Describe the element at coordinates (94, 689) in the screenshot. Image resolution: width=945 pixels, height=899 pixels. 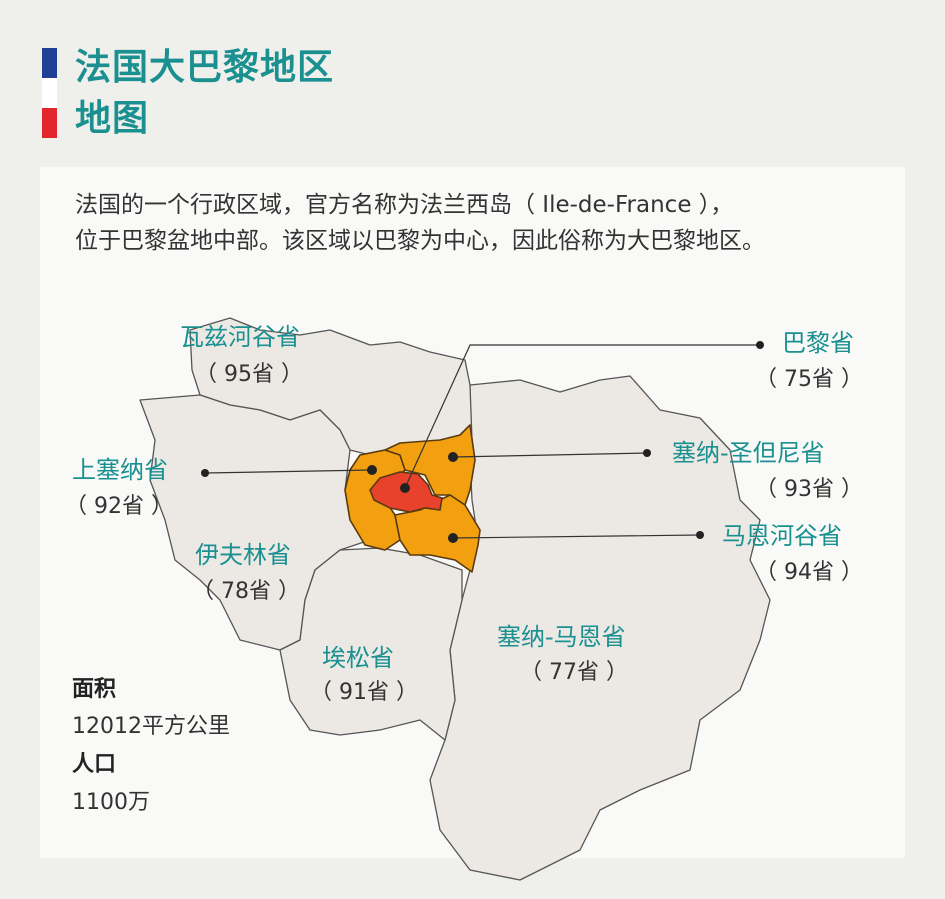
I see `area-label: 面积` at that location.